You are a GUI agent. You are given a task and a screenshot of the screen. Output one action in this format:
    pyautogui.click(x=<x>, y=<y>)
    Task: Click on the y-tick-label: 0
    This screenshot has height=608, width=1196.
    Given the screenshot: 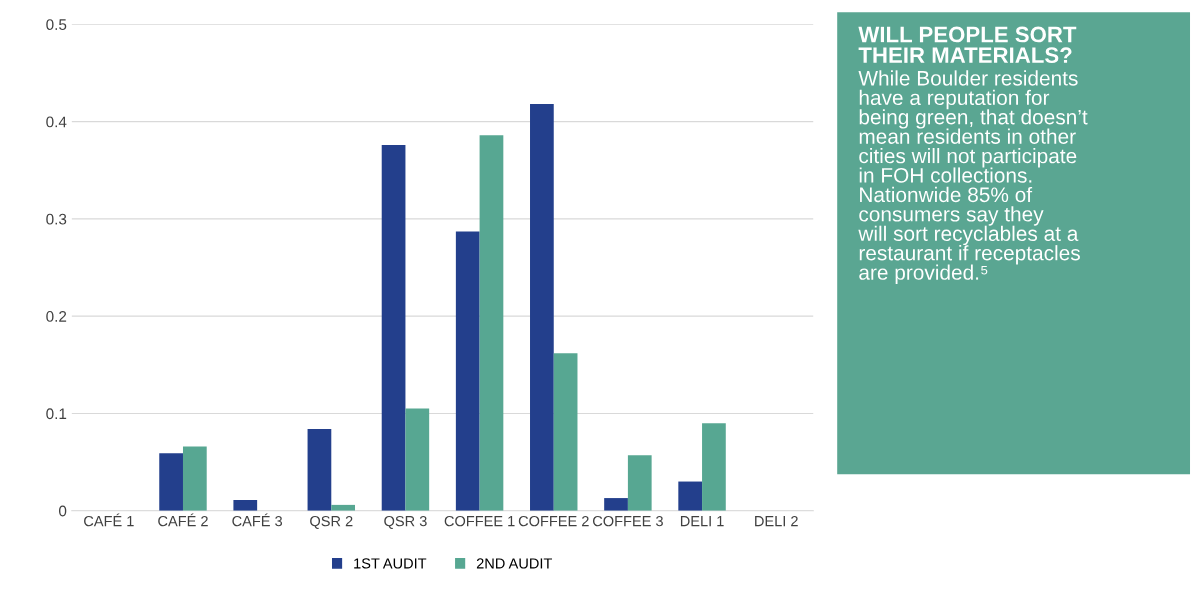 What is the action you would take?
    pyautogui.click(x=63, y=511)
    